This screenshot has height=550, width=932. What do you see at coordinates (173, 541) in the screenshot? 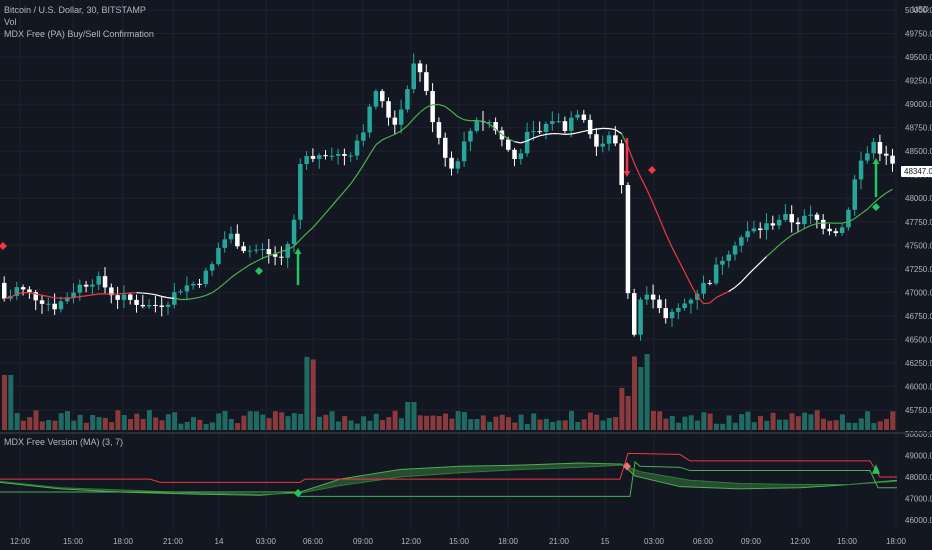
I see `time-axis-label: 21:00` at bounding box center [173, 541].